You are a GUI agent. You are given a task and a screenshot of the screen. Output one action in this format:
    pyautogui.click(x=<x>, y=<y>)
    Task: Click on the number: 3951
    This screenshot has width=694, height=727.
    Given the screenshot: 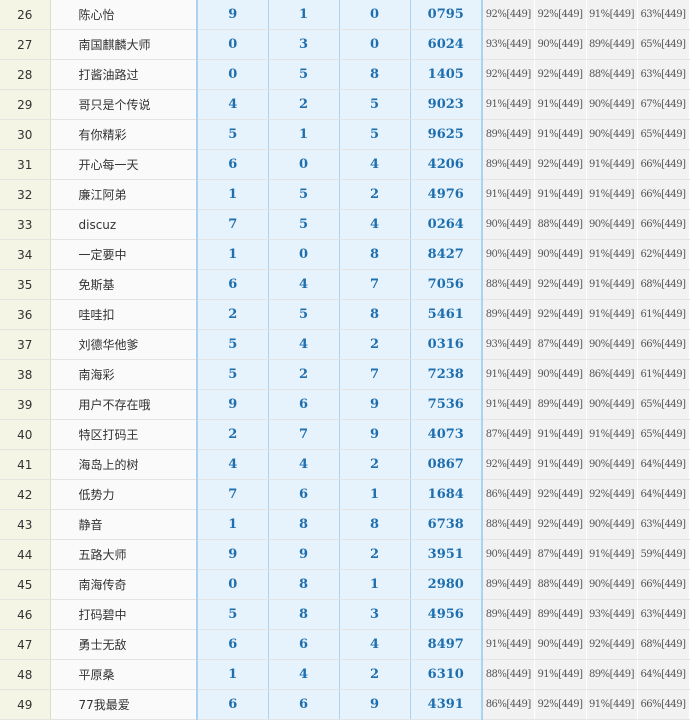 What is the action you would take?
    pyautogui.click(x=446, y=554)
    